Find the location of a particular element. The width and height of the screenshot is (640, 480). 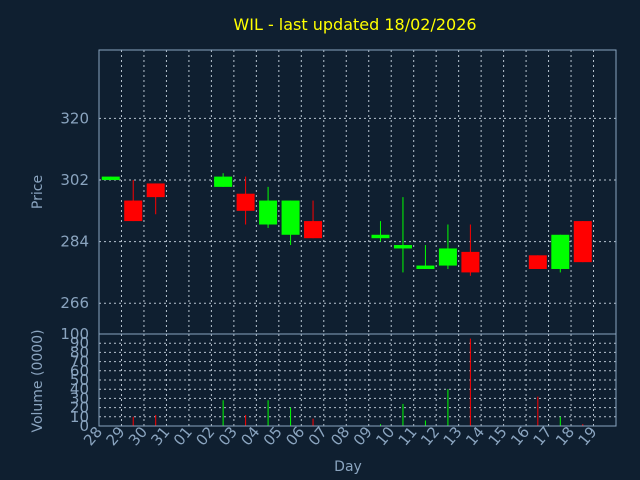

volume-tick-label: 60 is located at coordinates (79, 371).